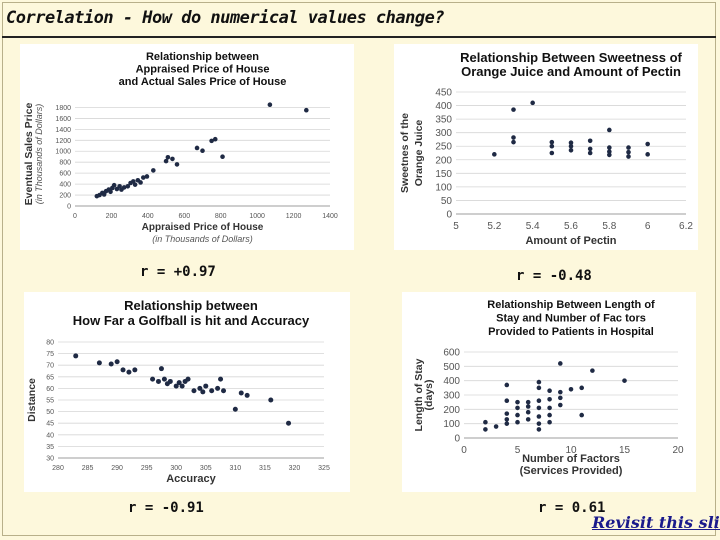 The height and width of the screenshot is (540, 720). What do you see at coordinates (65, 163) in the screenshot?
I see `y-tick-label: 800` at bounding box center [65, 163].